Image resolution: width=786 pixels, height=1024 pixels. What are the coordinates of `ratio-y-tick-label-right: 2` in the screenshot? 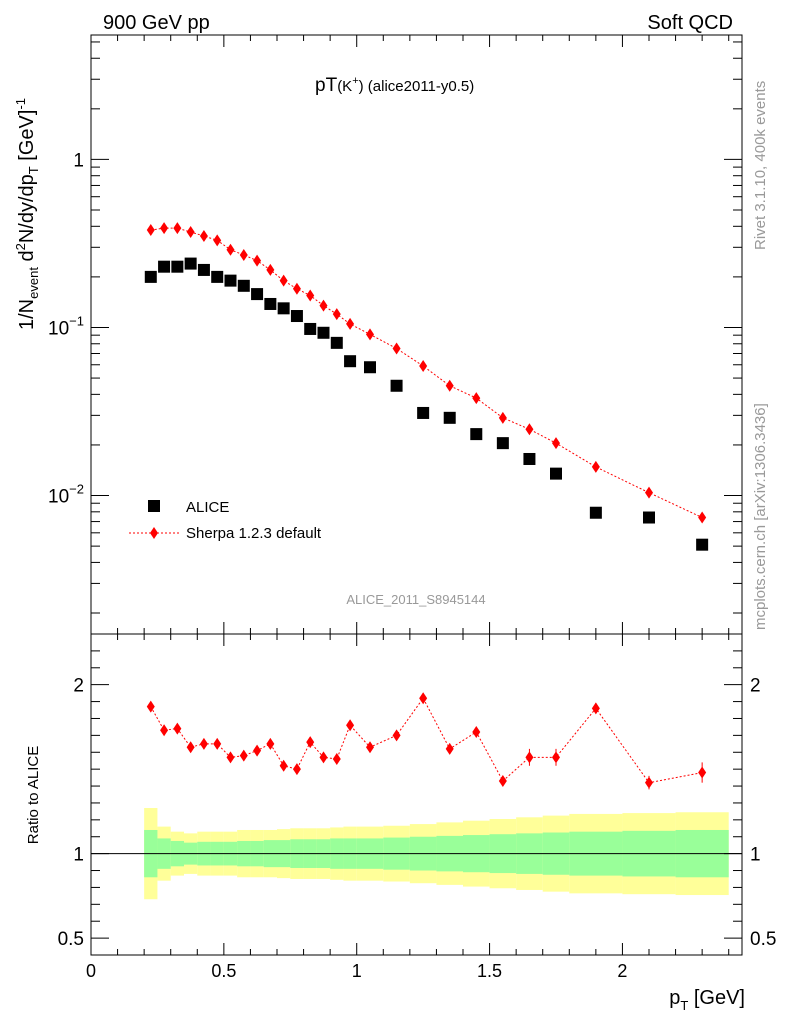 It's located at (755, 686).